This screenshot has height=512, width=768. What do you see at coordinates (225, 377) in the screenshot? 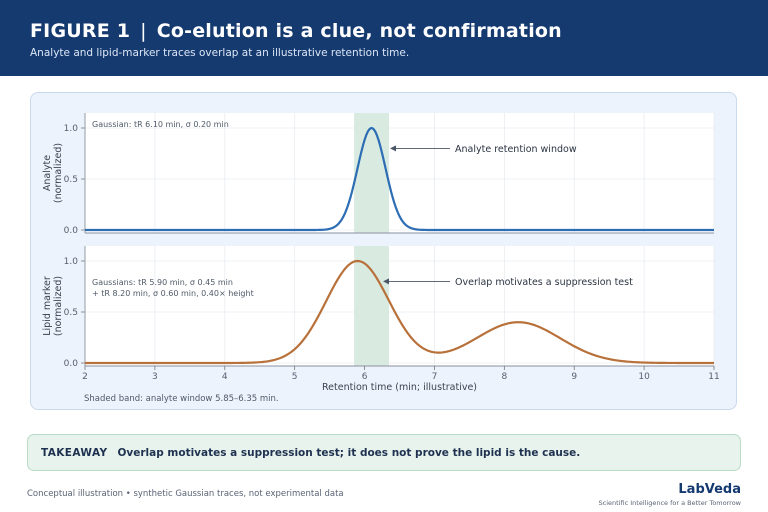
I see `chart2-x-tick-label: 4` at bounding box center [225, 377].